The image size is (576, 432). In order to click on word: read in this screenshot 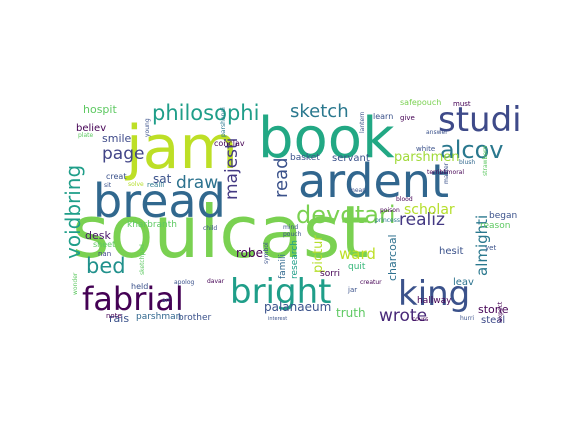, I will do `click(281, 177)`.